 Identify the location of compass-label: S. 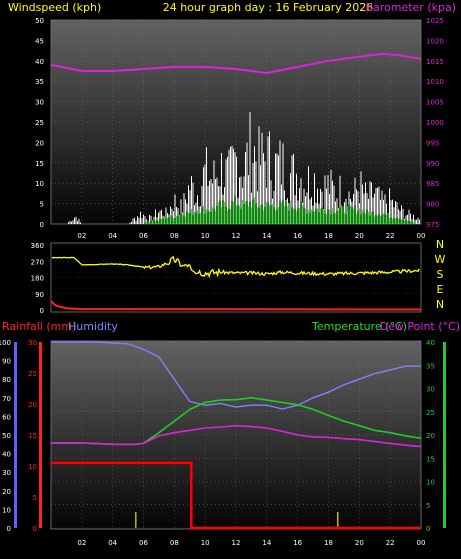
(440, 274).